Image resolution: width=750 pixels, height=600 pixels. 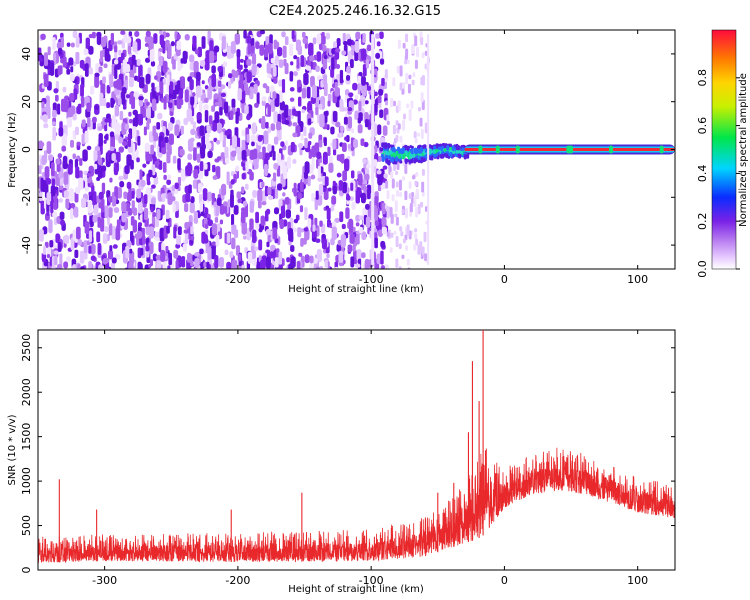 What do you see at coordinates (26, 525) in the screenshot?
I see `y-tick-label: 500` at bounding box center [26, 525].